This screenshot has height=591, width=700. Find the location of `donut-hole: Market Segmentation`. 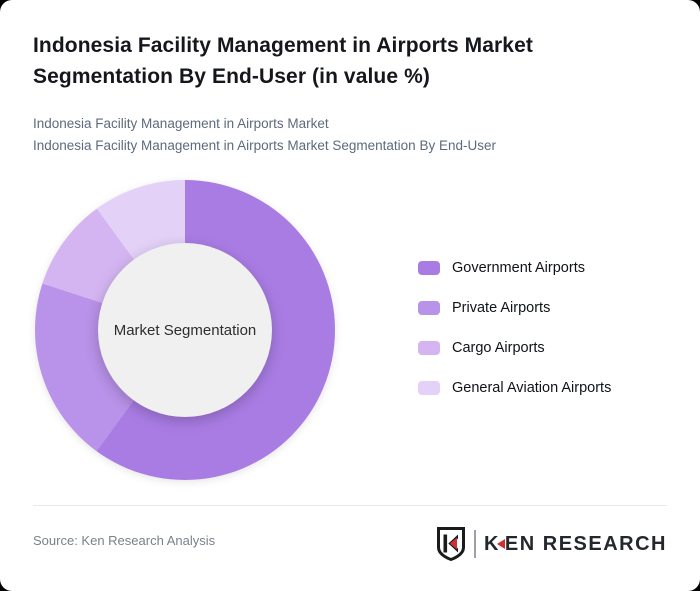

donut-hole: Market Segmentation is located at coordinates (185, 330).